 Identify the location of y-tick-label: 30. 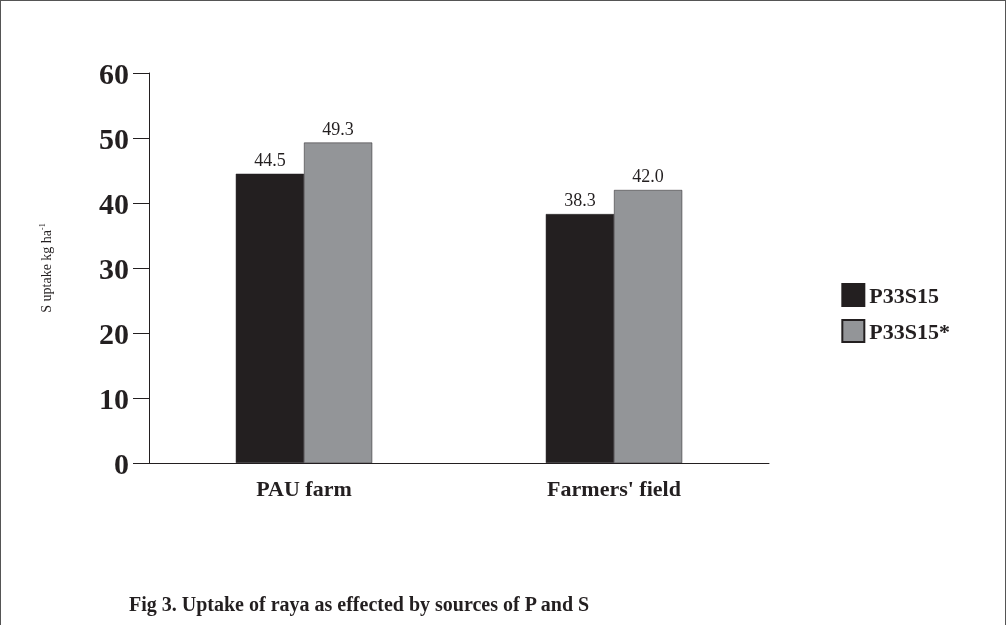
(114, 268).